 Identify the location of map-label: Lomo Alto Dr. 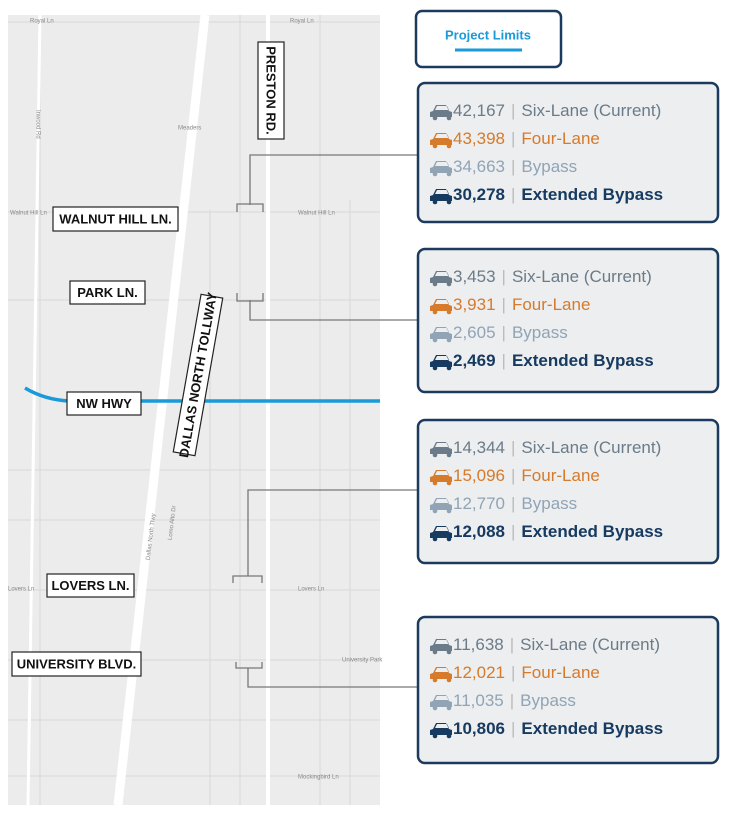
(173, 522).